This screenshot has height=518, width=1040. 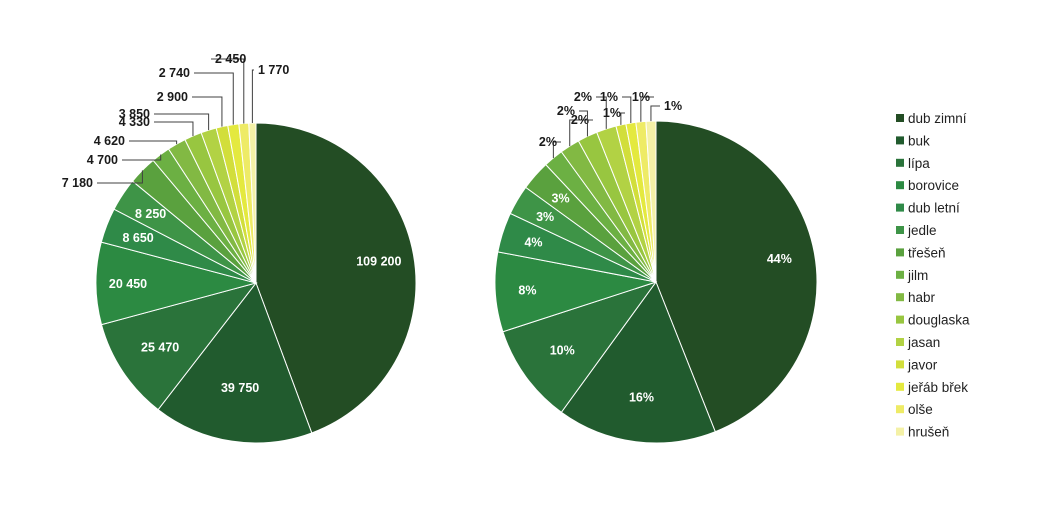 What do you see at coordinates (919, 140) in the screenshot?
I see `legend-label: buk` at bounding box center [919, 140].